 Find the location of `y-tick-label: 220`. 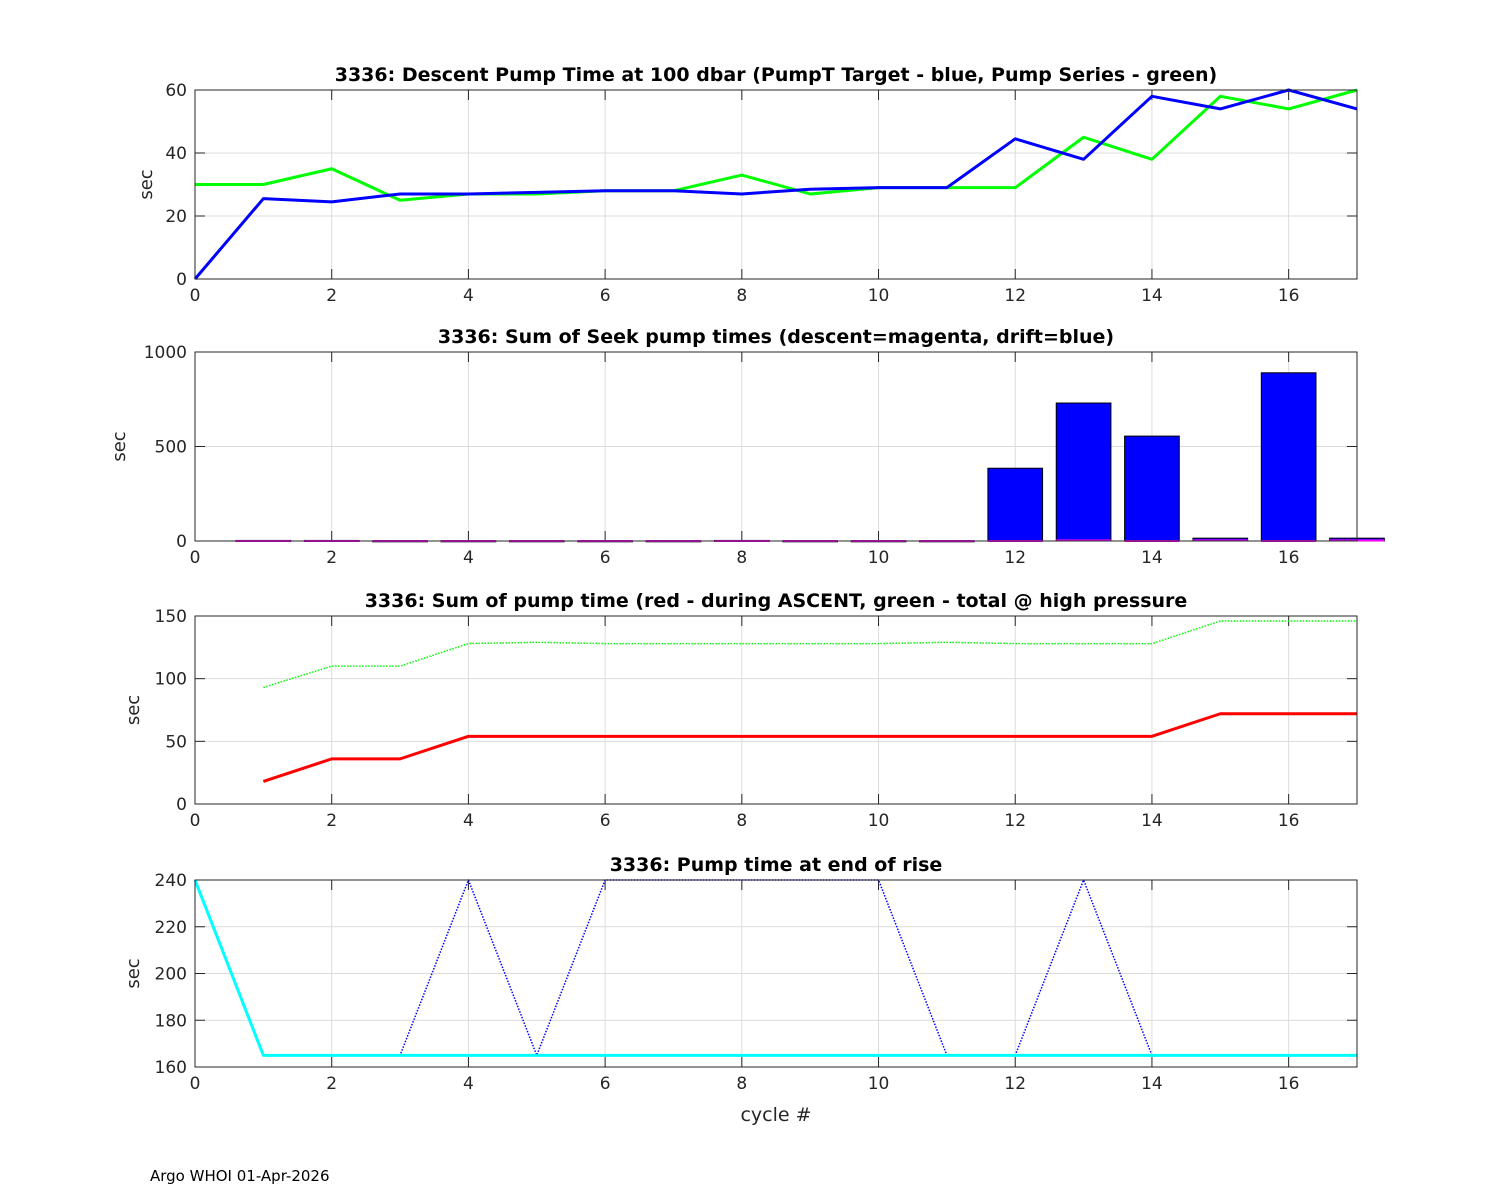

y-tick-label: 220 is located at coordinates (171, 928).